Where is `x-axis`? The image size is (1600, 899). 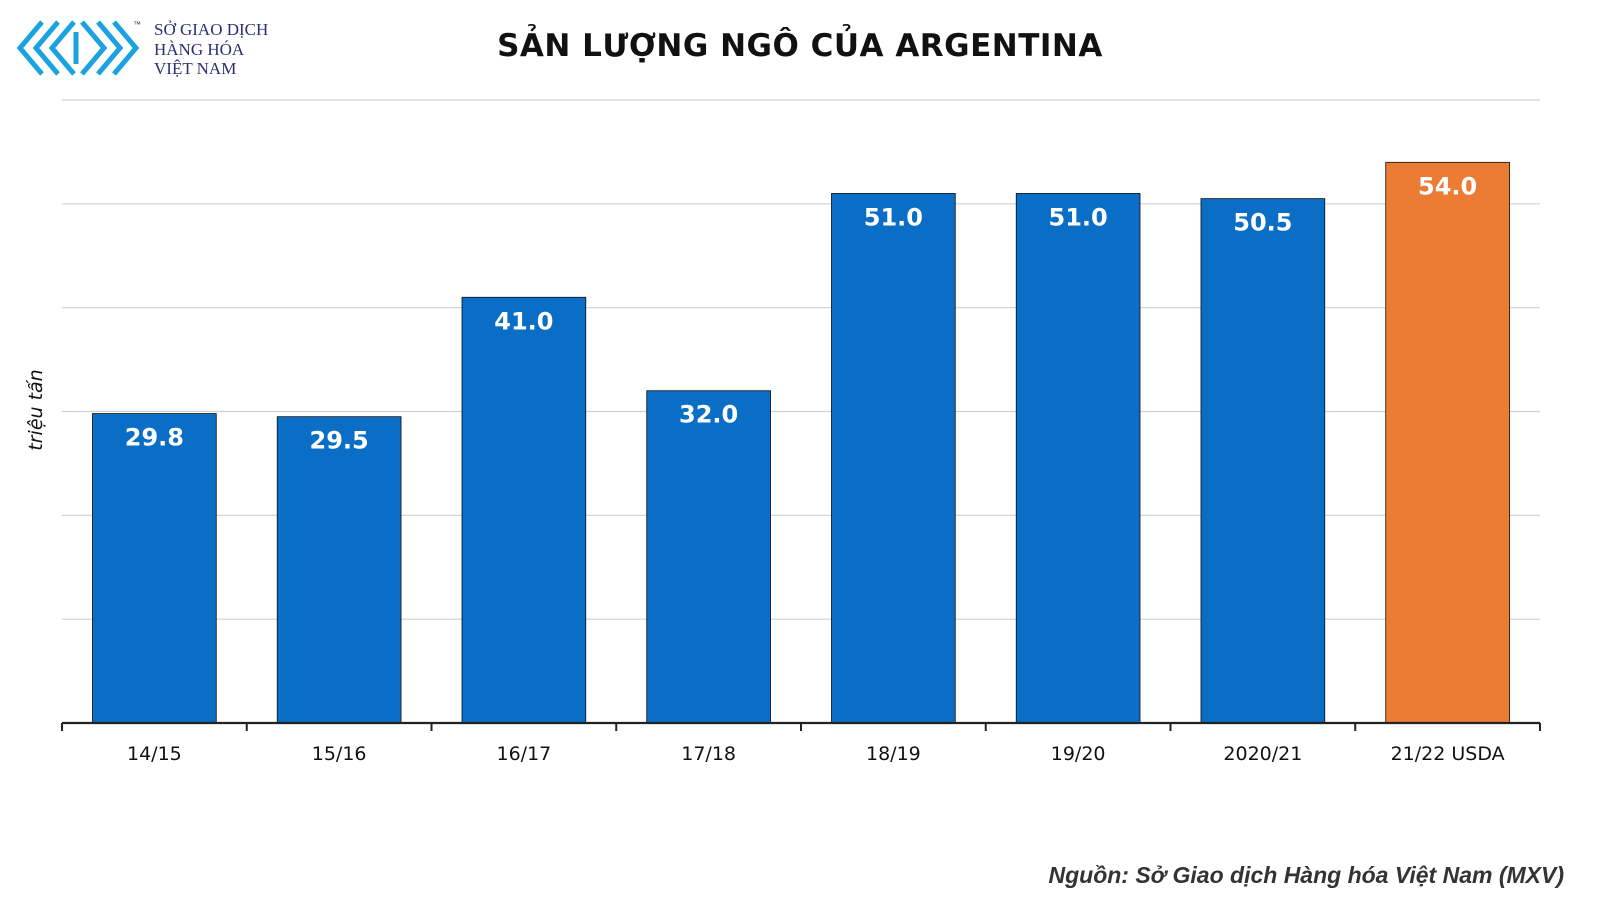 x-axis is located at coordinates (801, 726).